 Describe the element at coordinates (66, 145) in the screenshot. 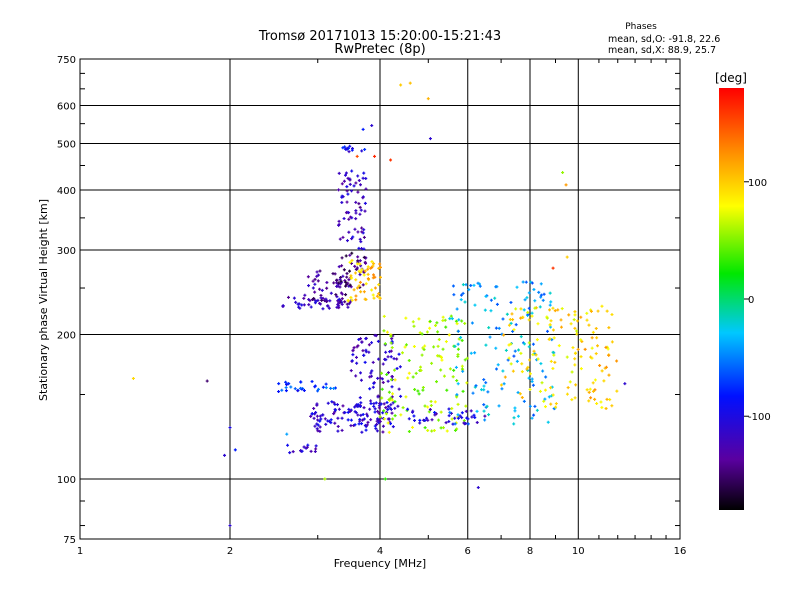

I see `y-tick-label: 500` at that location.